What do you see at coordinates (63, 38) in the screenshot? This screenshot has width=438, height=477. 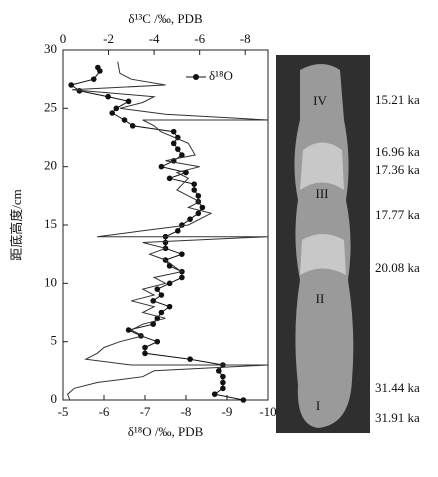 I see `x2-tick-label: 0` at bounding box center [63, 38].